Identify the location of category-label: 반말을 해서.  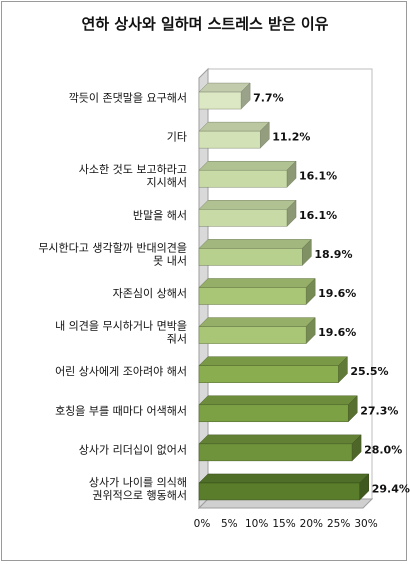
(160, 215).